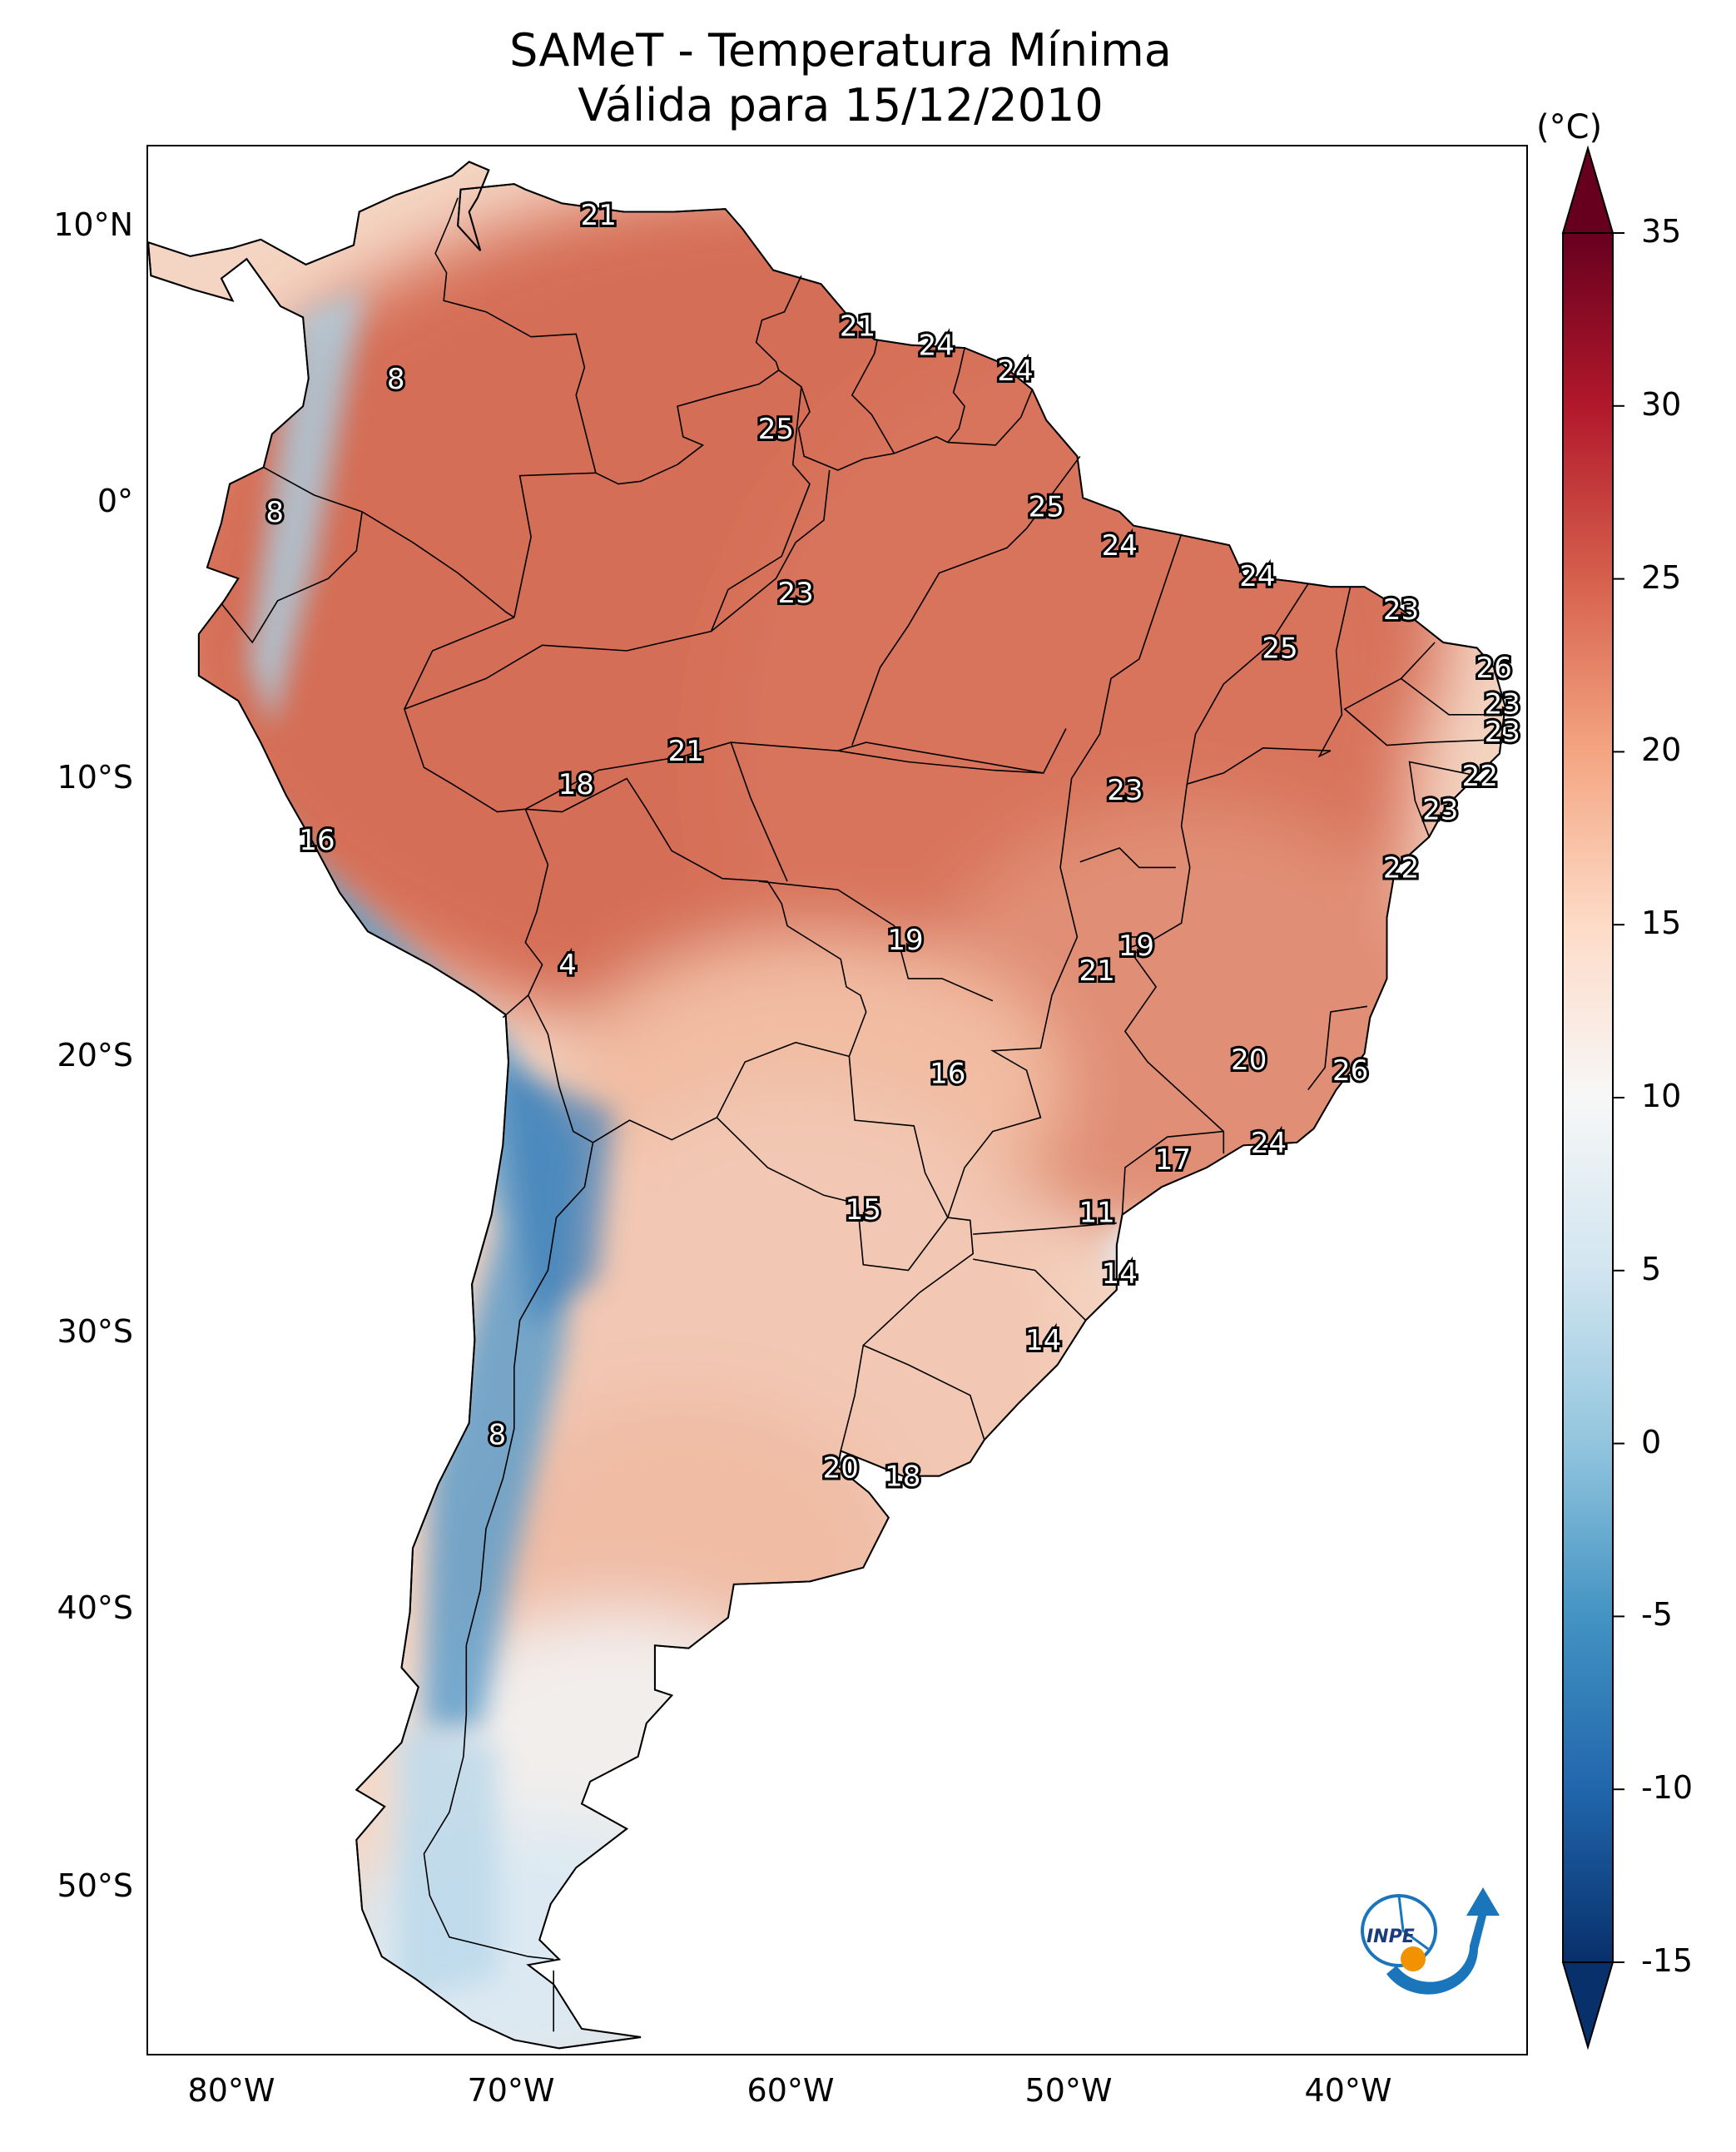 This screenshot has height=2152, width=1736. Describe the element at coordinates (1096, 1212) in the screenshot. I see `station-temperature-label: 11` at that location.